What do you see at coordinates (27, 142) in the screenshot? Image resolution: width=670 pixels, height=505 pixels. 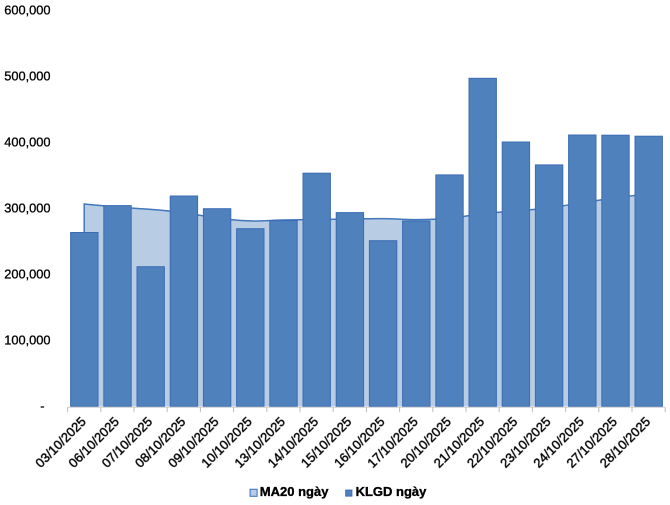 I see `svg-text: 400,000` at bounding box center [27, 142].